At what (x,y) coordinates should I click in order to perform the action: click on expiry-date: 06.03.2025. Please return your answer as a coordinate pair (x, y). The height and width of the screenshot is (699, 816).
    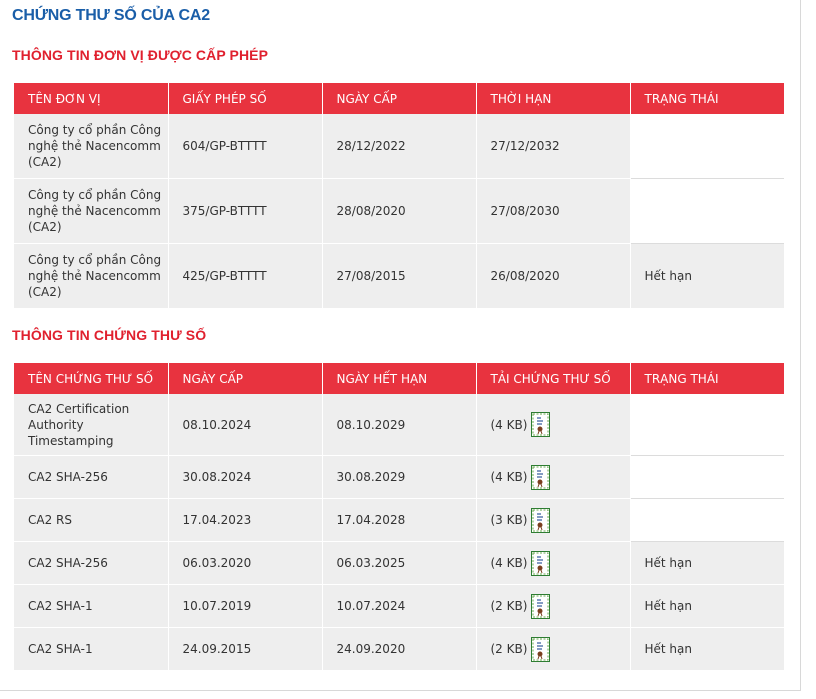
    Looking at the image, I should click on (399, 563).